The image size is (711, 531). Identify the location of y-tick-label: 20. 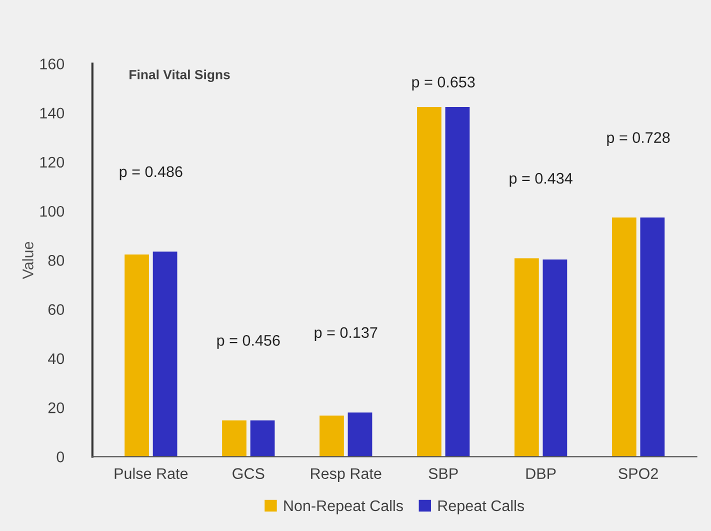
(56, 408).